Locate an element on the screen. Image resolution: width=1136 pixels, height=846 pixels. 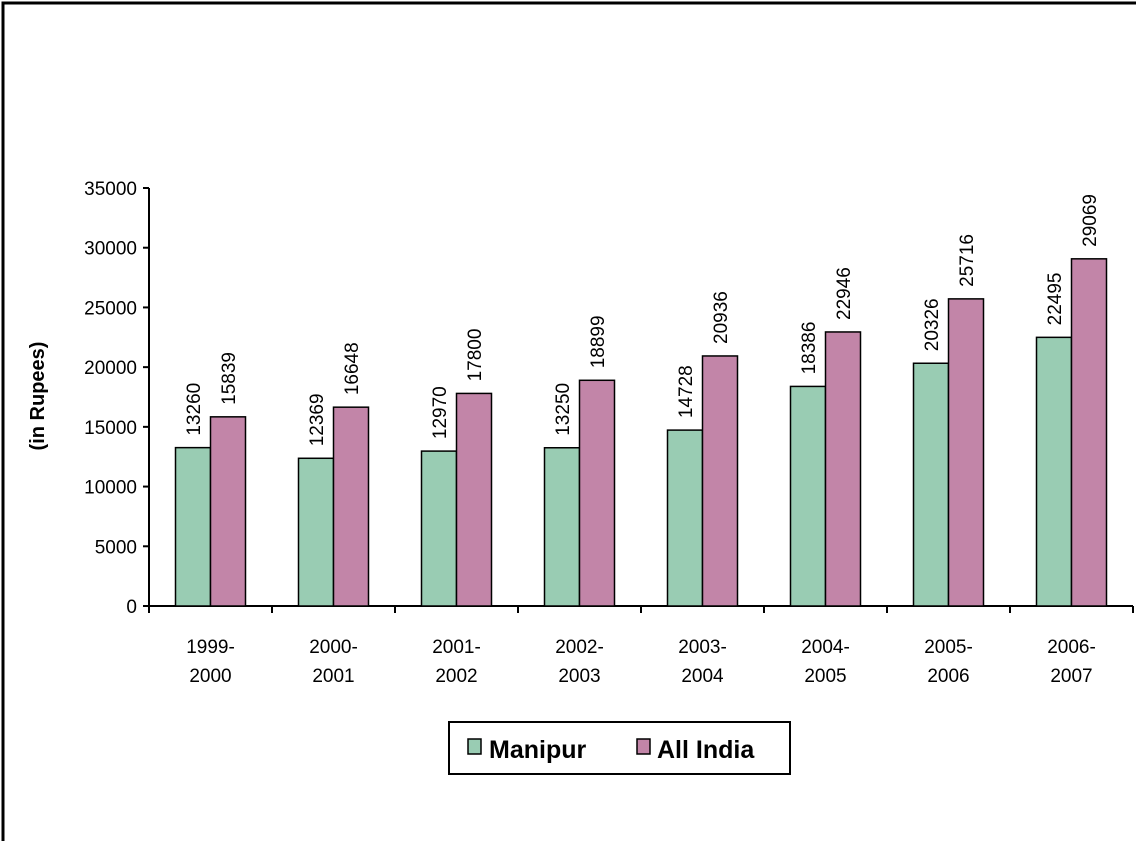
x-tick-label: 2004-2005 is located at coordinates (825, 662).